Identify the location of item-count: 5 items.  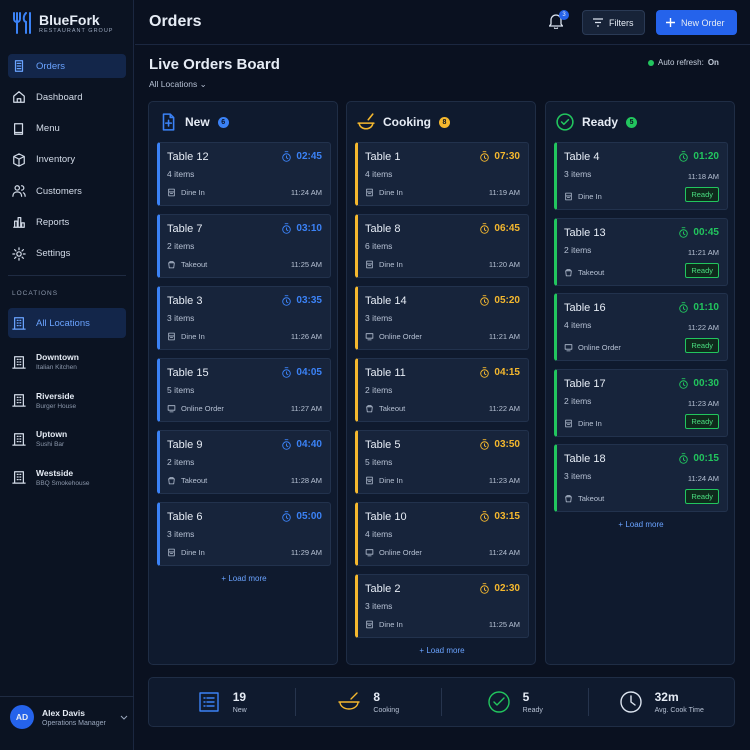
(181, 390).